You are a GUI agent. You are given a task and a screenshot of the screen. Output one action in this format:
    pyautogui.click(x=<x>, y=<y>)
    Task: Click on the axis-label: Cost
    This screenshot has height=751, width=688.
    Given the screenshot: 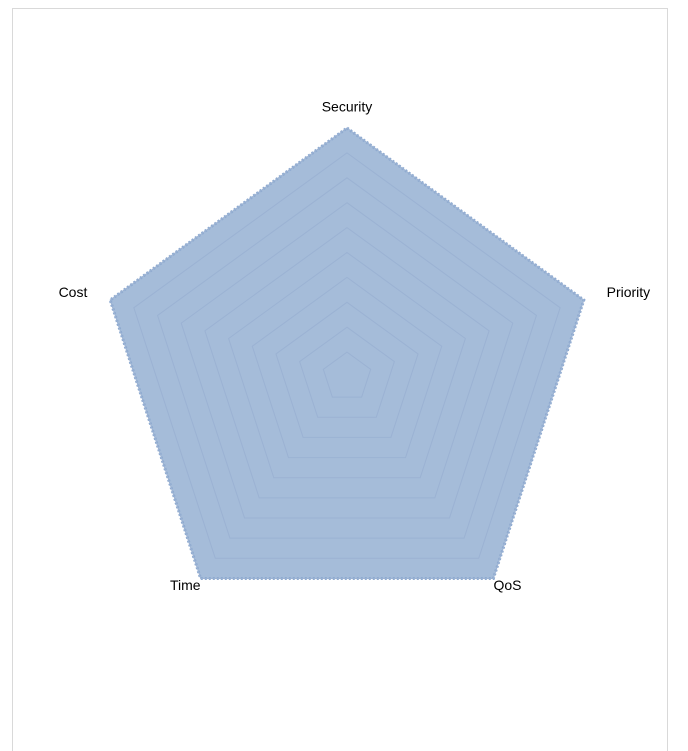 What is the action you would take?
    pyautogui.click(x=73, y=292)
    